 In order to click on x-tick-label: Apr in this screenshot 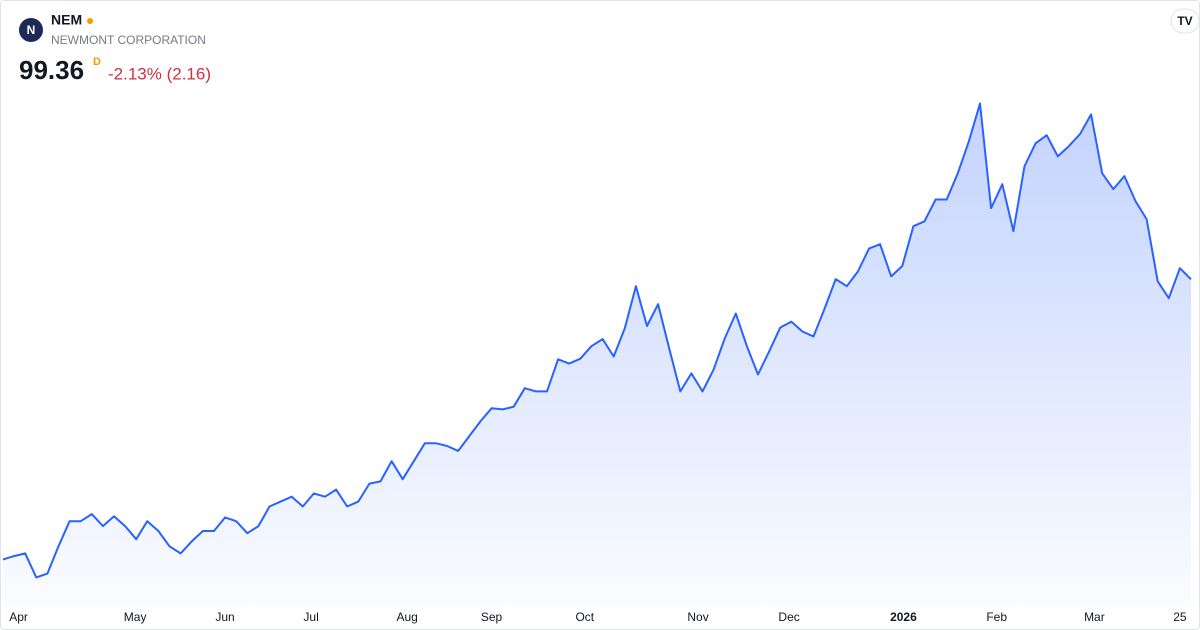, I will do `click(18, 617)`.